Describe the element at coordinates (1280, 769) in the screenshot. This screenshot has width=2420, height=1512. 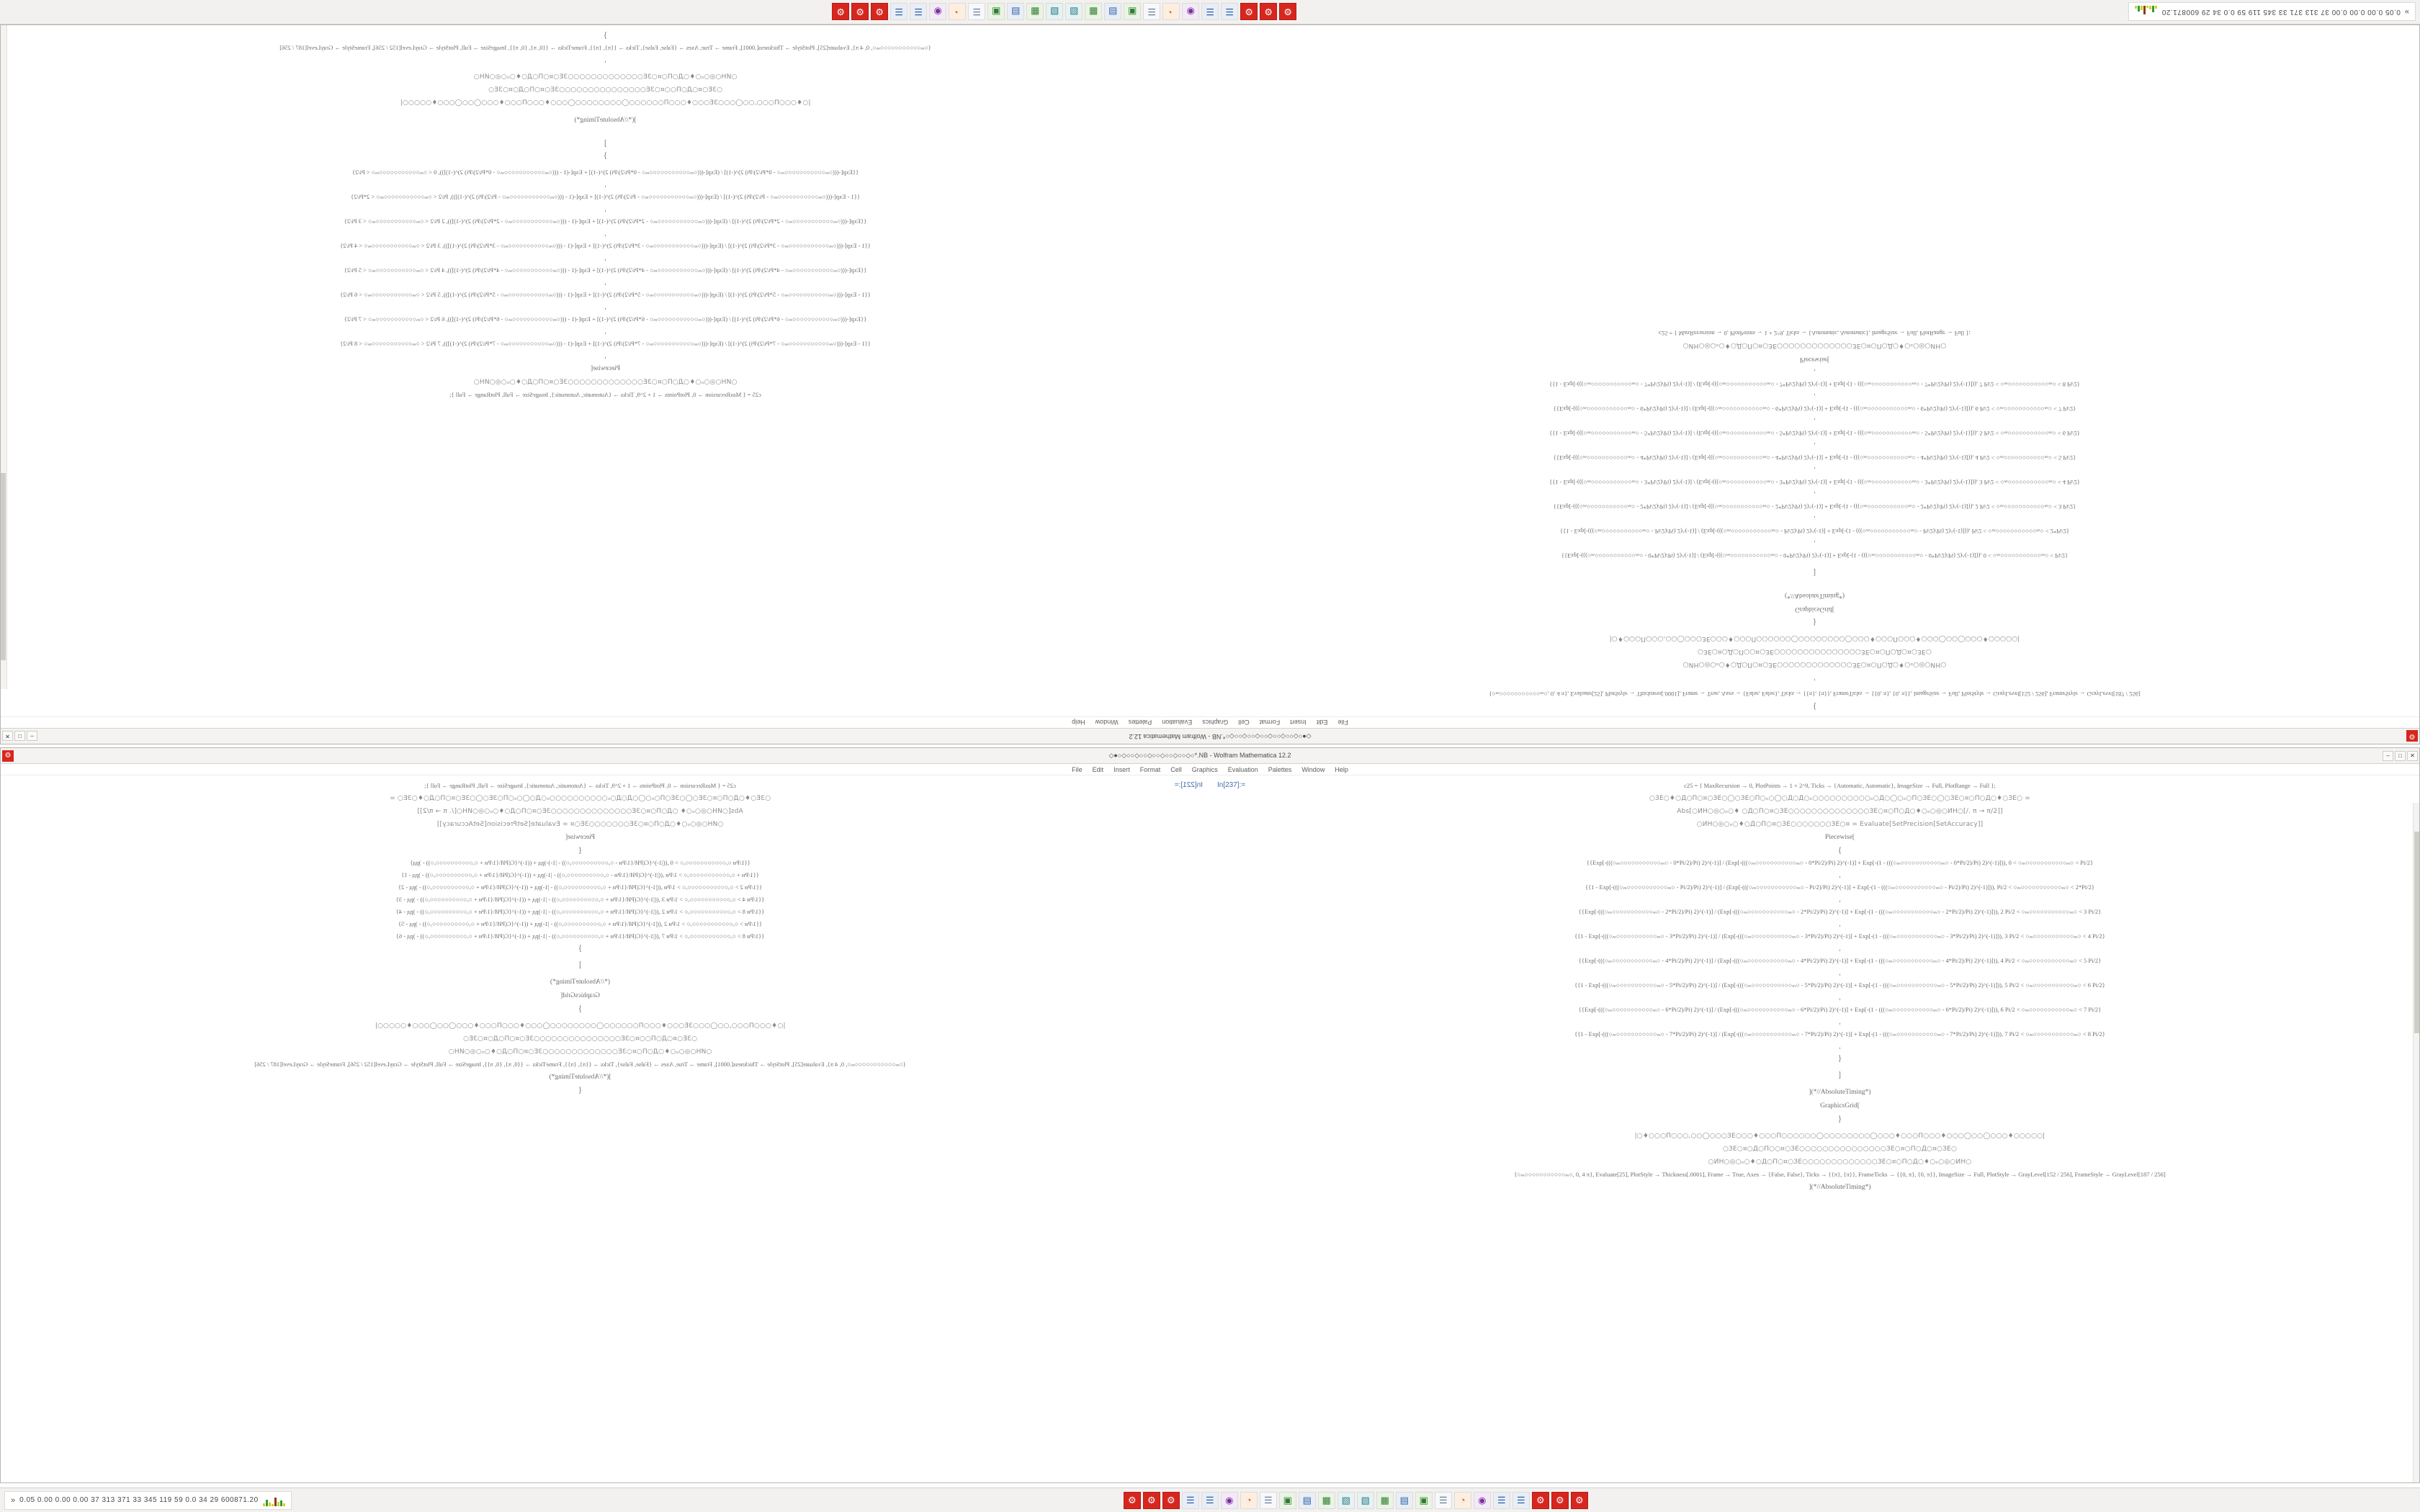
I see `menu-item-palettes: Palettes` at that location.